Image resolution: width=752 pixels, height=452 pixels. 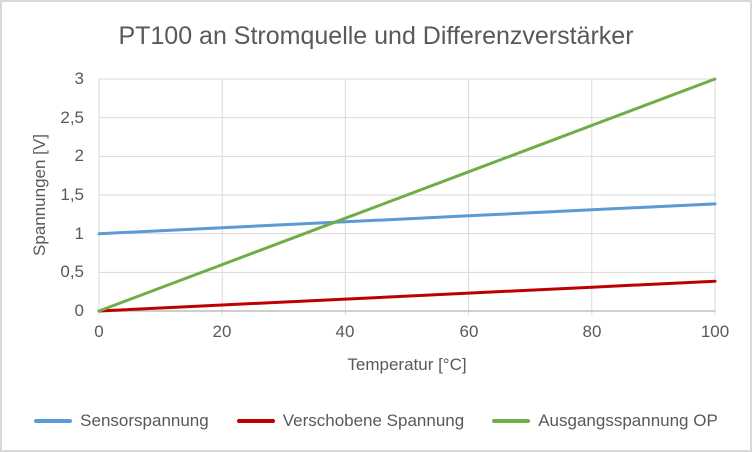 I want to click on legend-label: Verschobene Spannung, so click(x=373, y=420).